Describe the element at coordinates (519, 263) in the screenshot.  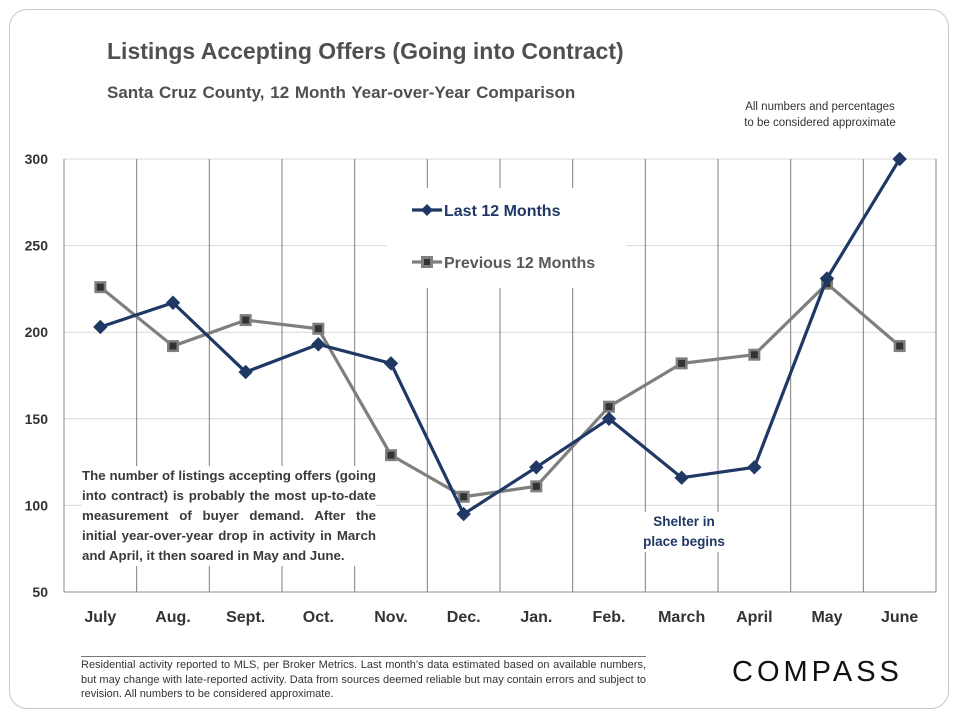
I see `legend-label: Previous 12 Months` at that location.